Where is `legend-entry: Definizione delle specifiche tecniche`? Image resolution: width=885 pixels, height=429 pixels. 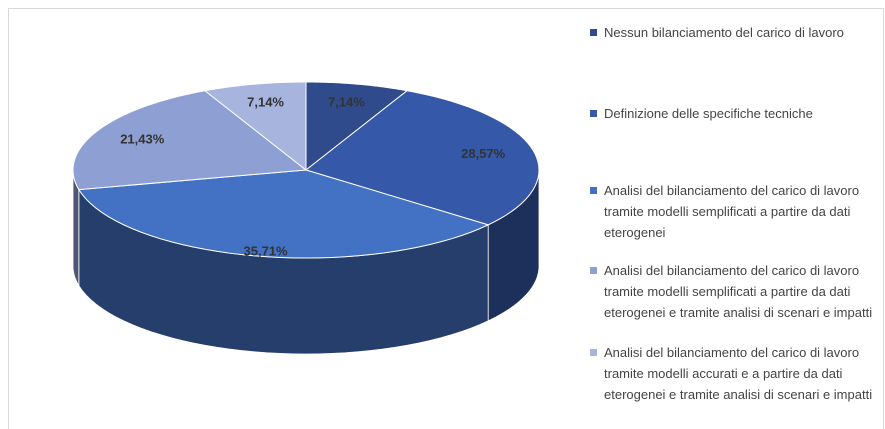
legend-entry: Definizione delle specifiche tecniche is located at coordinates (737, 113).